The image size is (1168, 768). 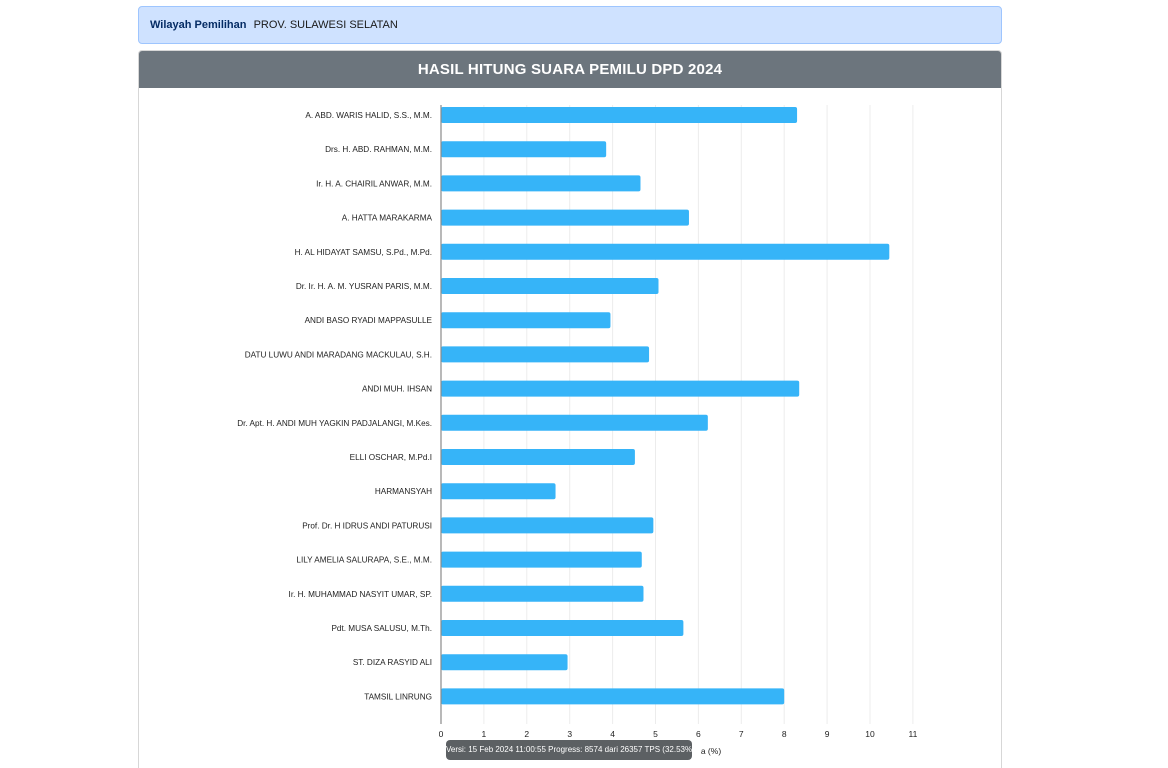 I want to click on category-label: H. AL HIDAYAT SAMSU, S.Pd., M.Pd., so click(x=363, y=252).